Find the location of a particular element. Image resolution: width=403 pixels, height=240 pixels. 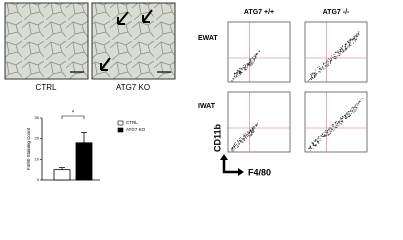

axis-arrow-head is located at coordinates (232, 165).